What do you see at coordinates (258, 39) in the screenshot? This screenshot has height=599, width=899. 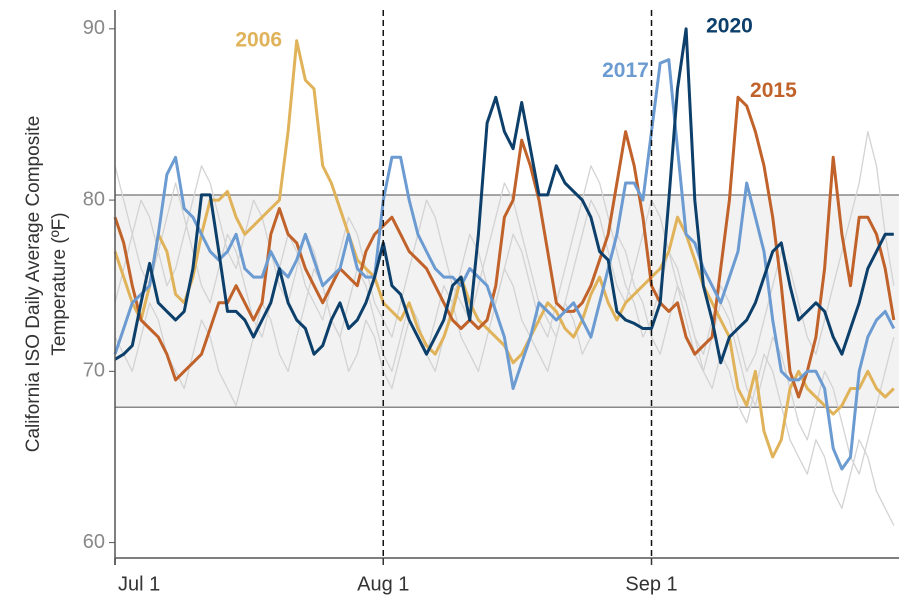 I see `series-label: 2006` at bounding box center [258, 39].